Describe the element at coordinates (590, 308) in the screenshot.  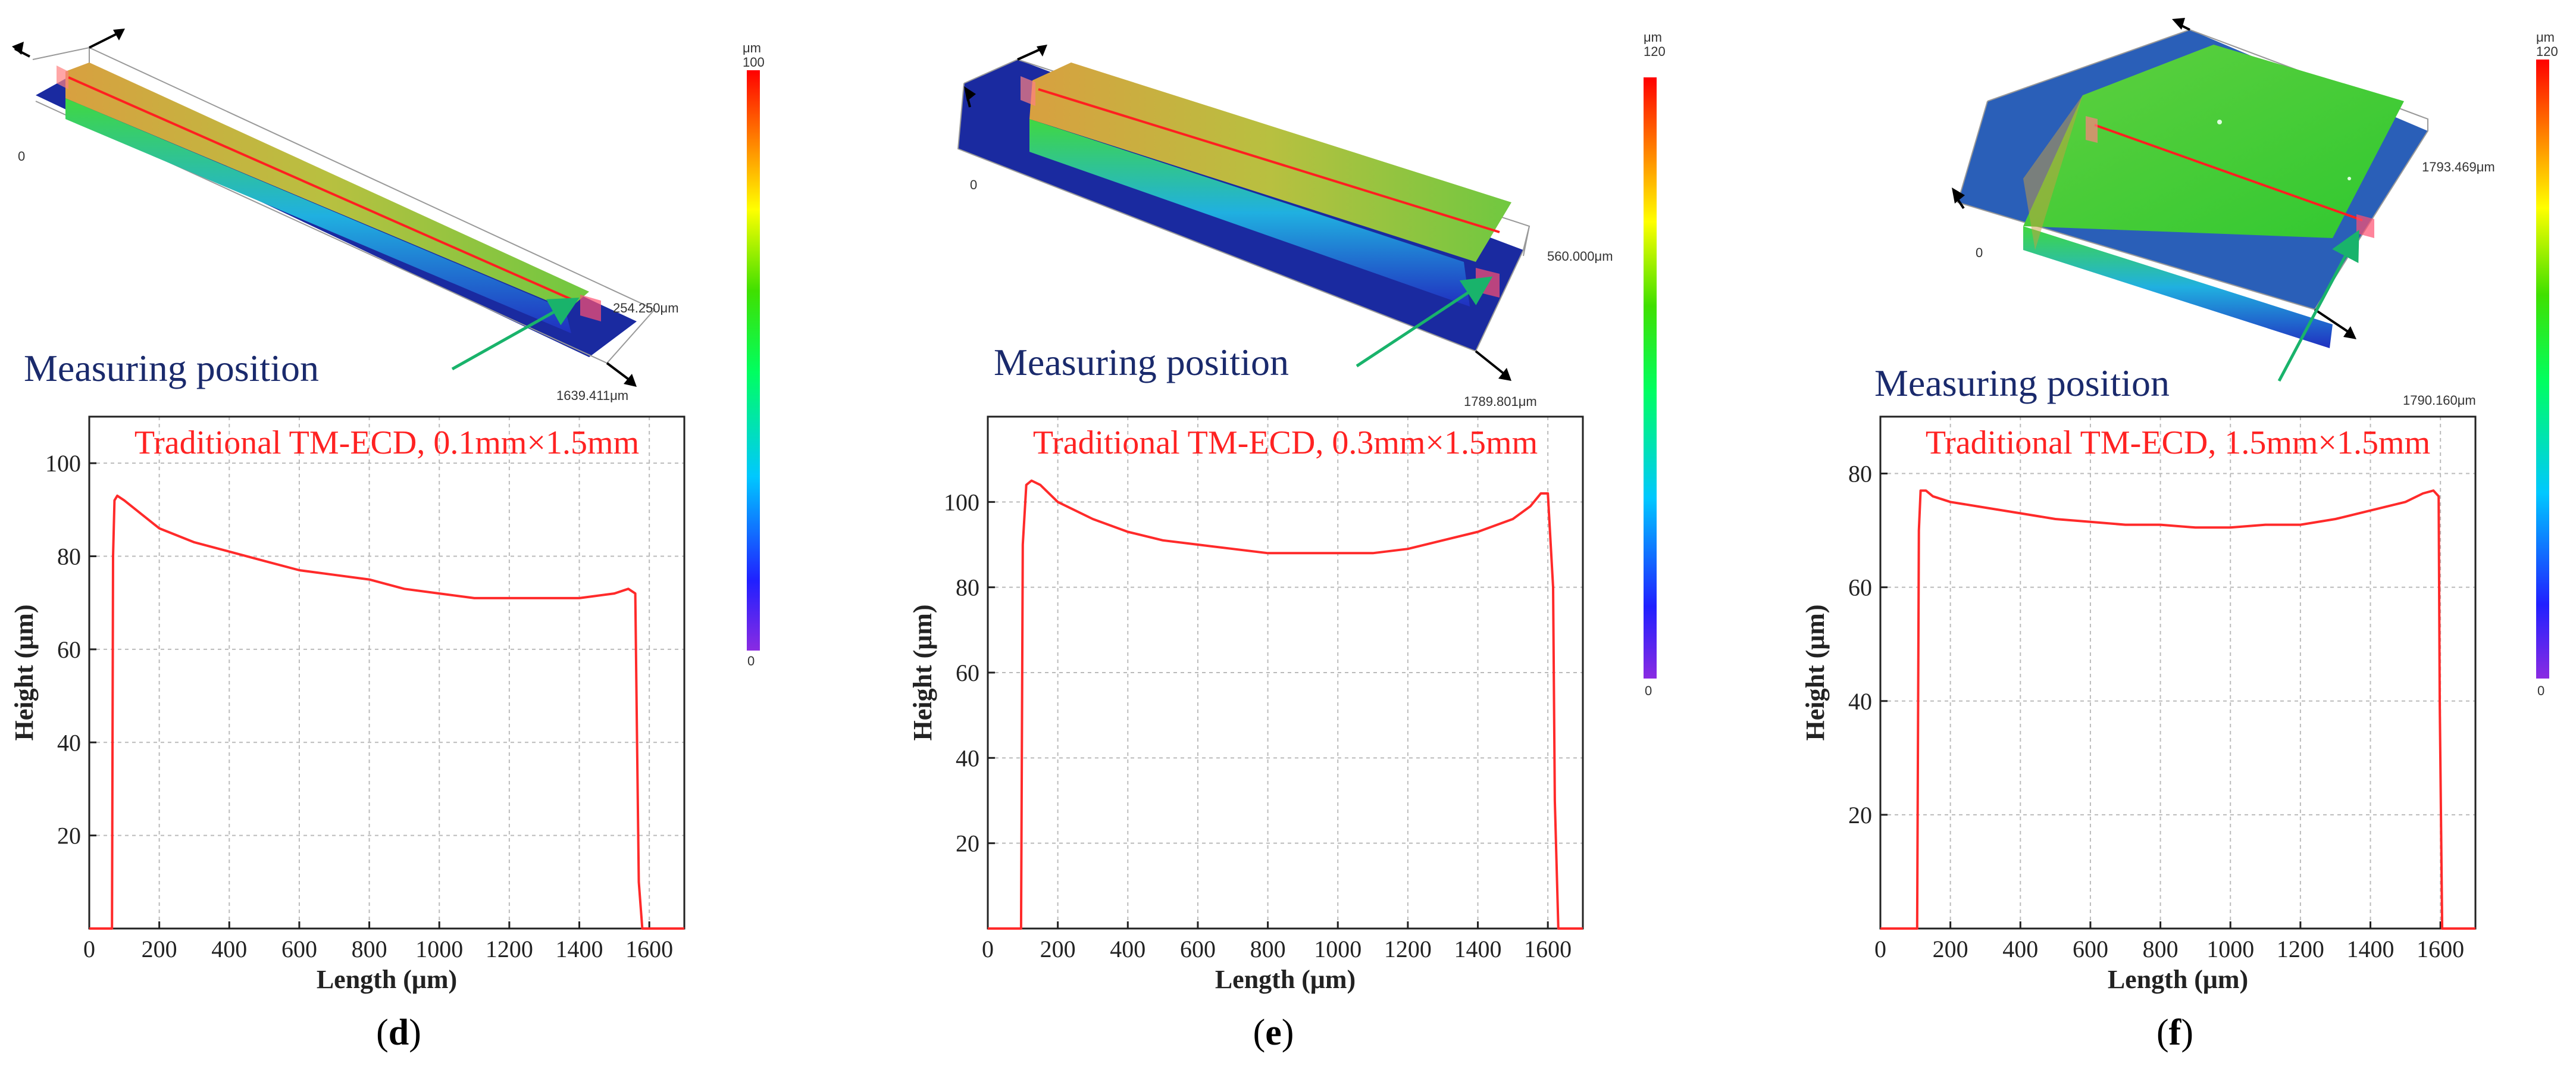
I see `measure-plane-end` at that location.